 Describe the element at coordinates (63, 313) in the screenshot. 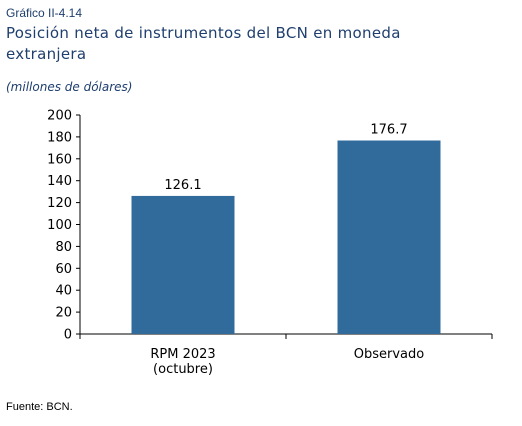

I see `y-tick-label: 20` at that location.